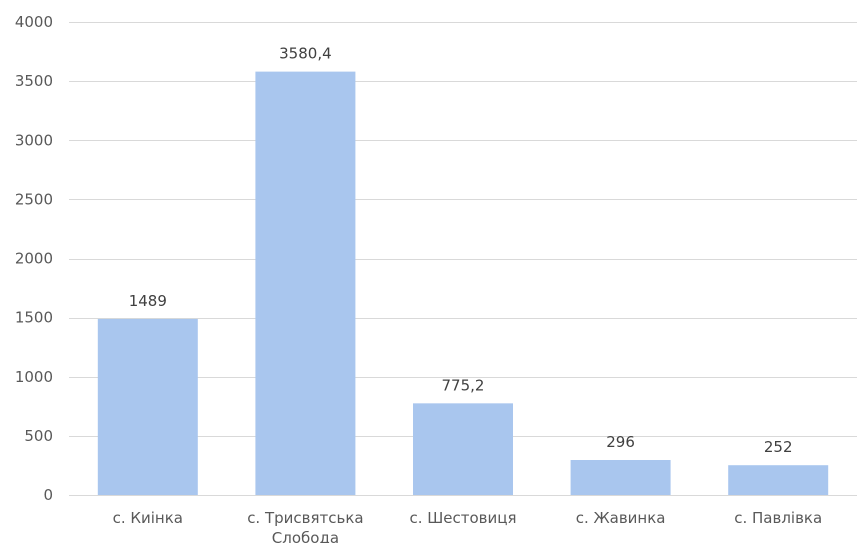 This screenshot has width=857, height=543. What do you see at coordinates (48, 495) in the screenshot?
I see `y-tick-label-0: 0` at bounding box center [48, 495].